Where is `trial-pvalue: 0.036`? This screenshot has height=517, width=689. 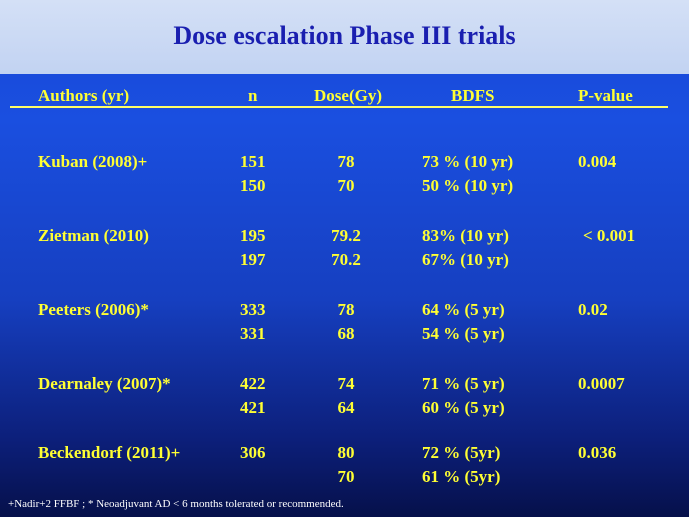 trial-pvalue: 0.036 is located at coordinates (597, 452).